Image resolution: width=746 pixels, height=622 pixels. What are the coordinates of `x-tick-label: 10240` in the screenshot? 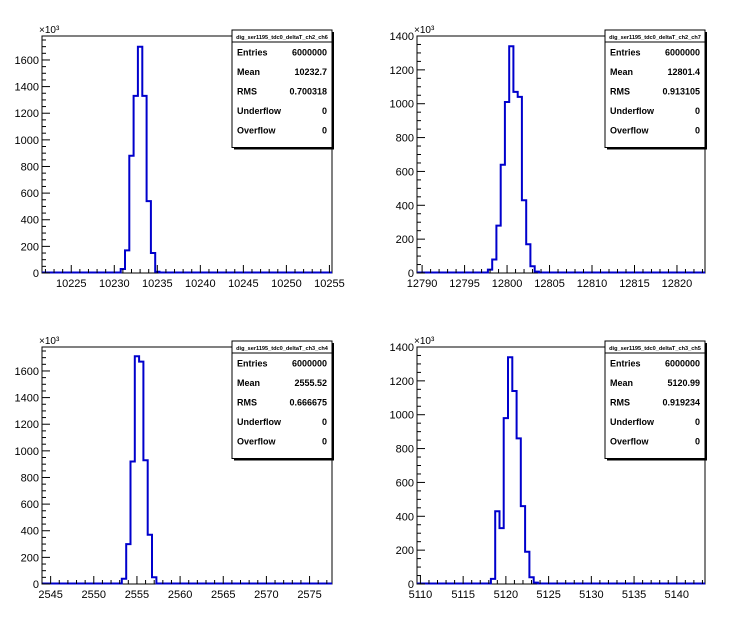 It's located at (200, 284).